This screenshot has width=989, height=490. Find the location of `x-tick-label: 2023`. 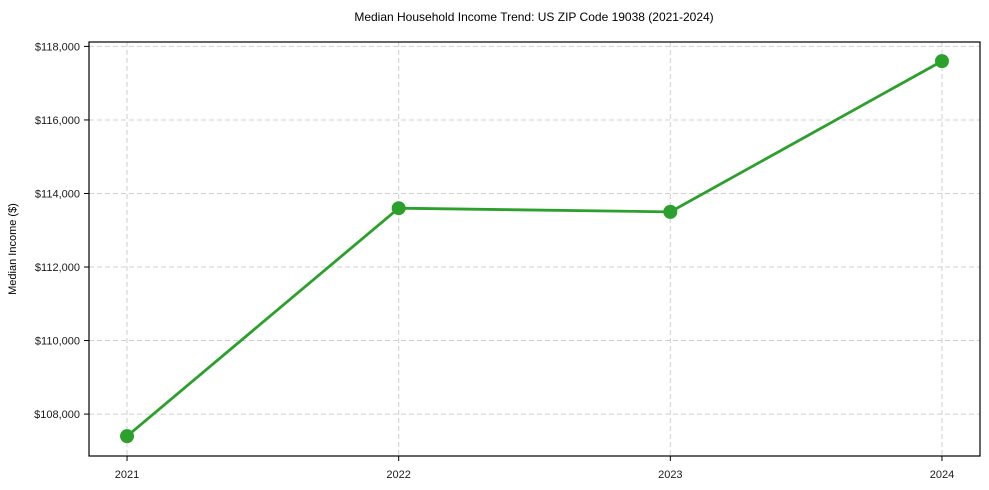

x-tick-label: 2023 is located at coordinates (670, 475).